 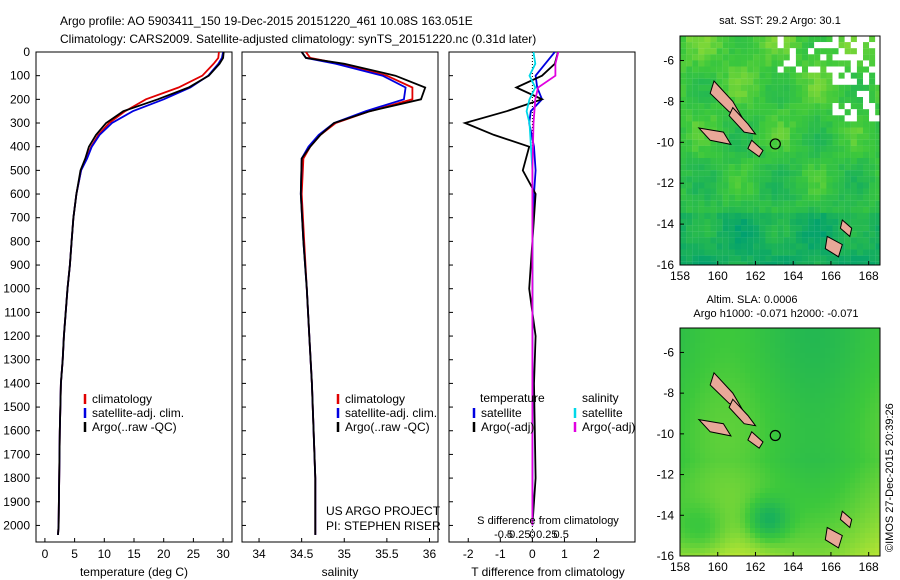 What do you see at coordinates (340, 572) in the screenshot?
I see `salinity-x-label: salinity` at bounding box center [340, 572].